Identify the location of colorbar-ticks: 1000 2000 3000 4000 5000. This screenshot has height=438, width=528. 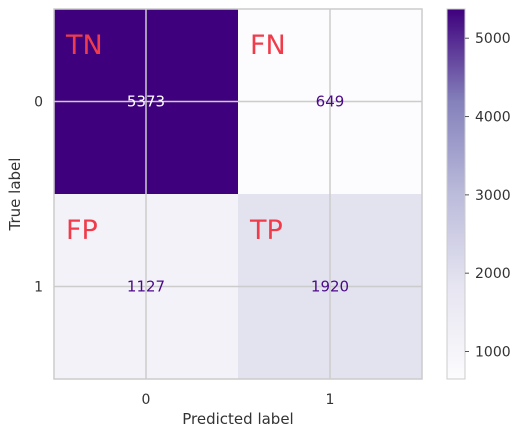
(488, 196).